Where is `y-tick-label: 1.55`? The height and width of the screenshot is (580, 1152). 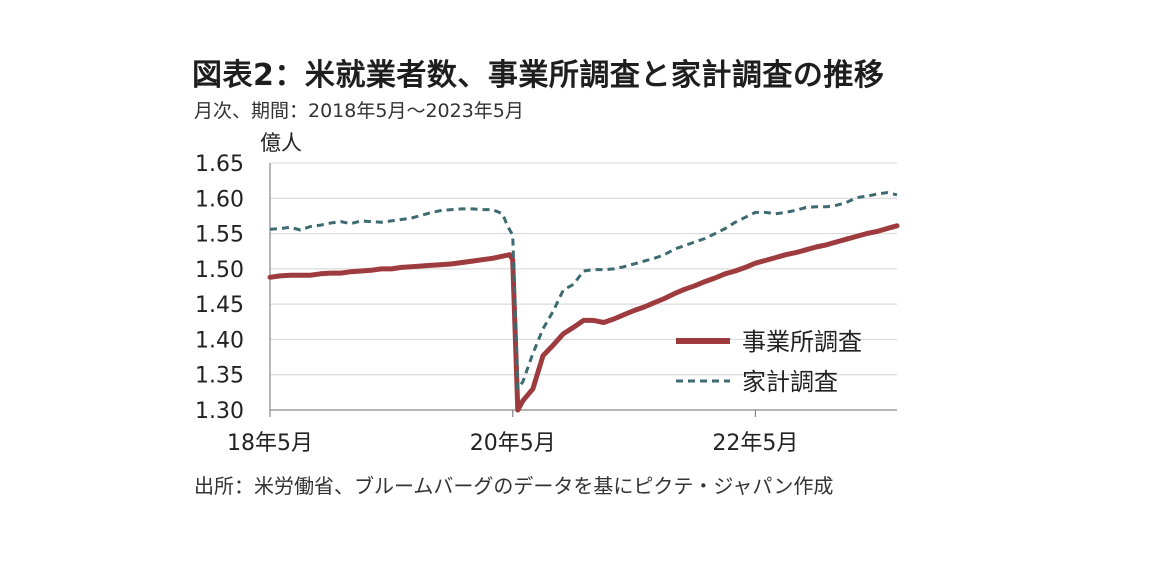 y-tick-label: 1.55 is located at coordinates (219, 235).